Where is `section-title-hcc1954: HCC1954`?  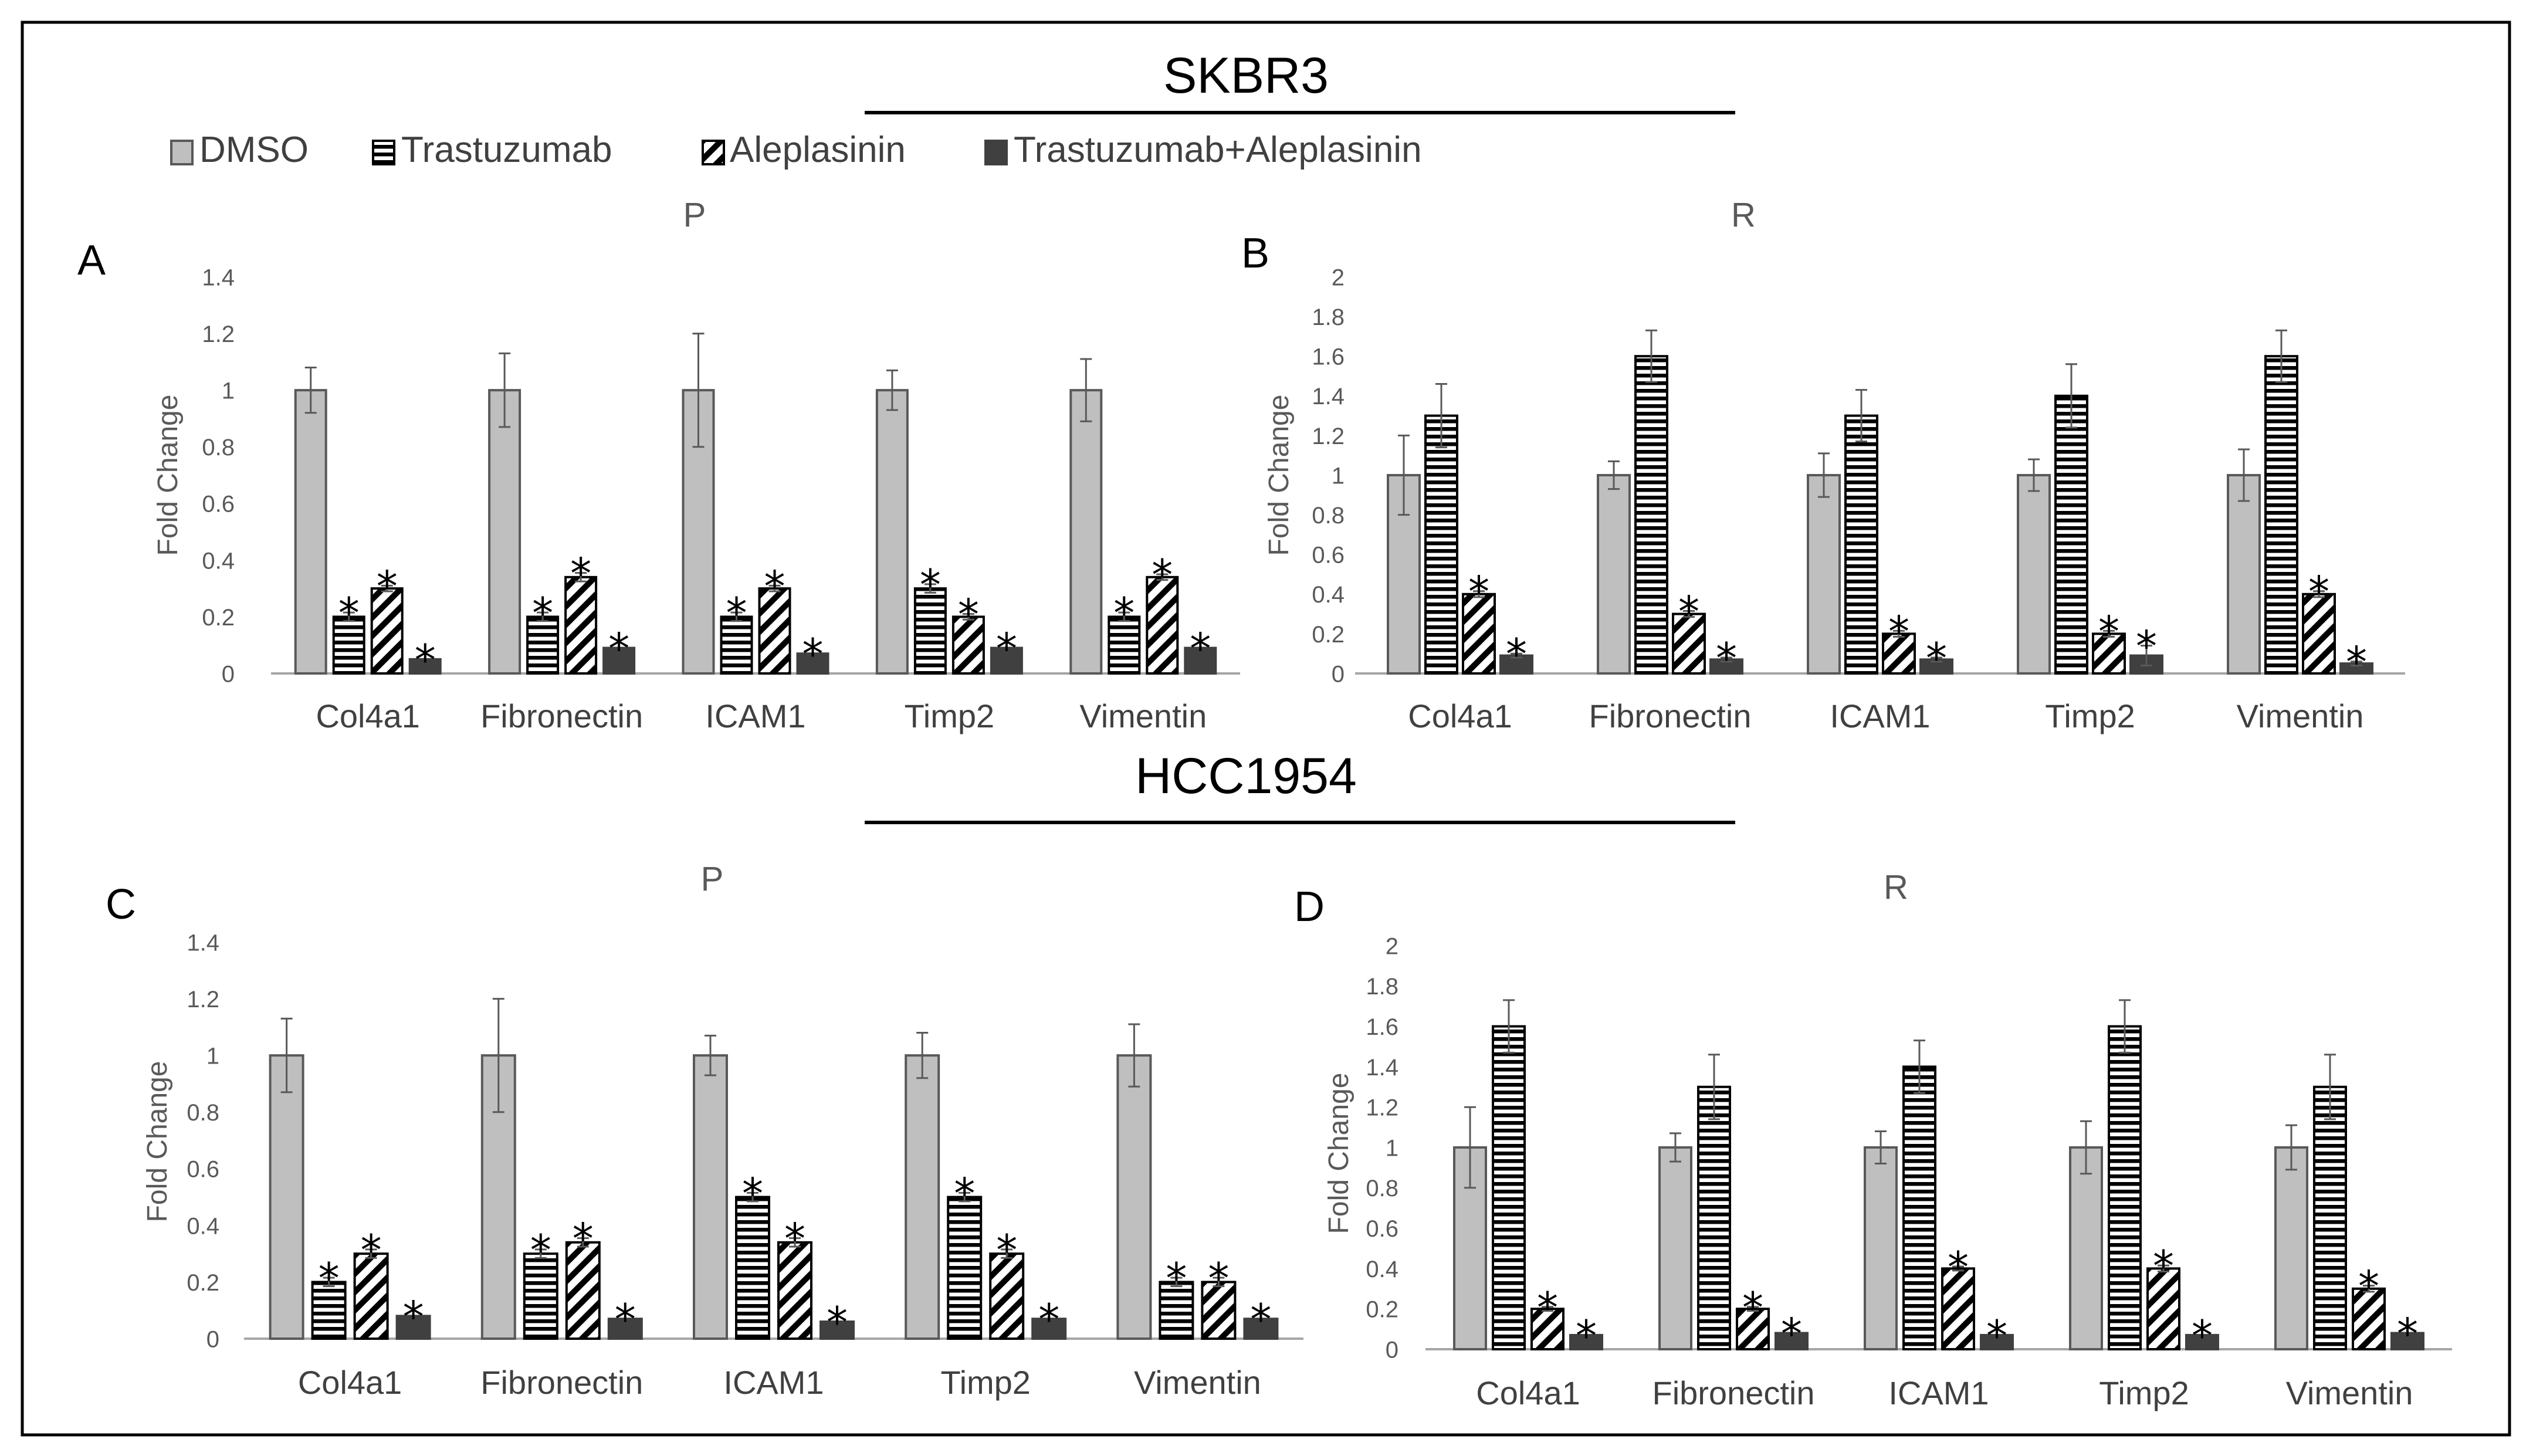 section-title-hcc1954: HCC1954 is located at coordinates (1246, 776).